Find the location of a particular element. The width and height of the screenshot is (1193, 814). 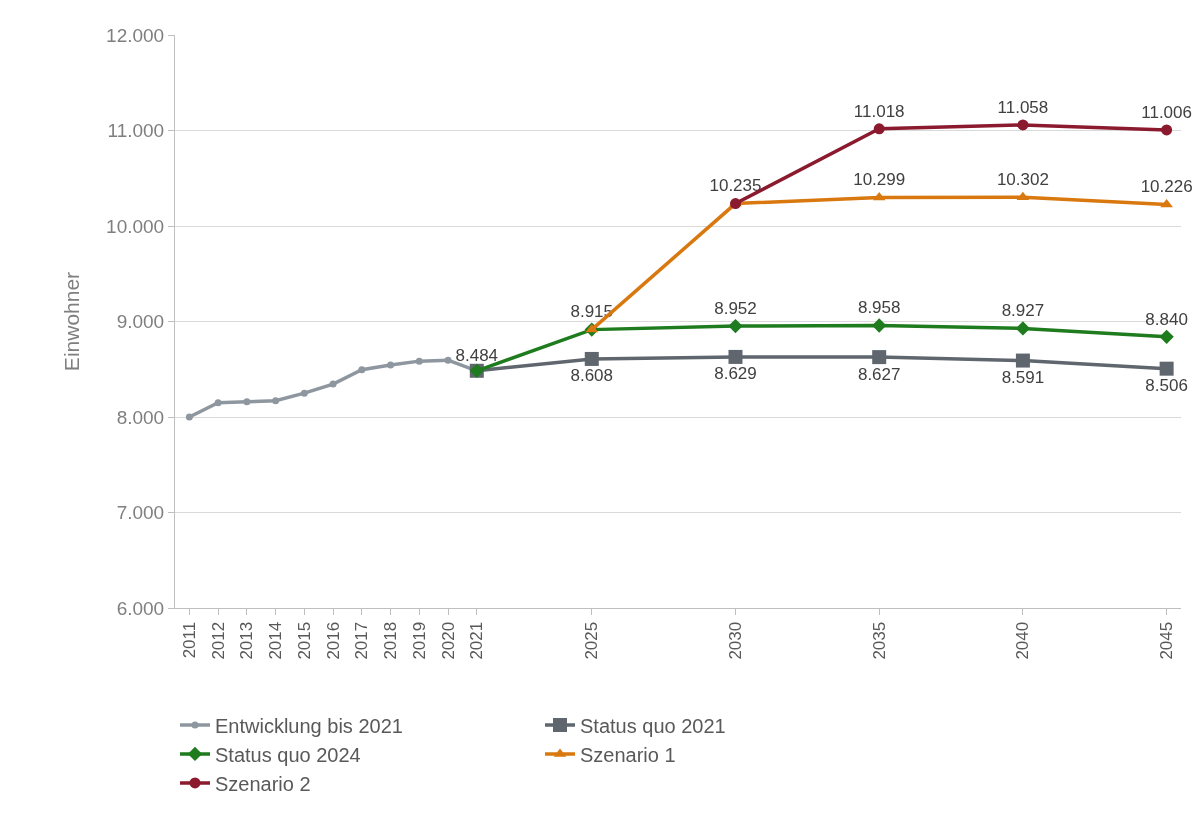

data-label: 10.235 is located at coordinates (735, 186).